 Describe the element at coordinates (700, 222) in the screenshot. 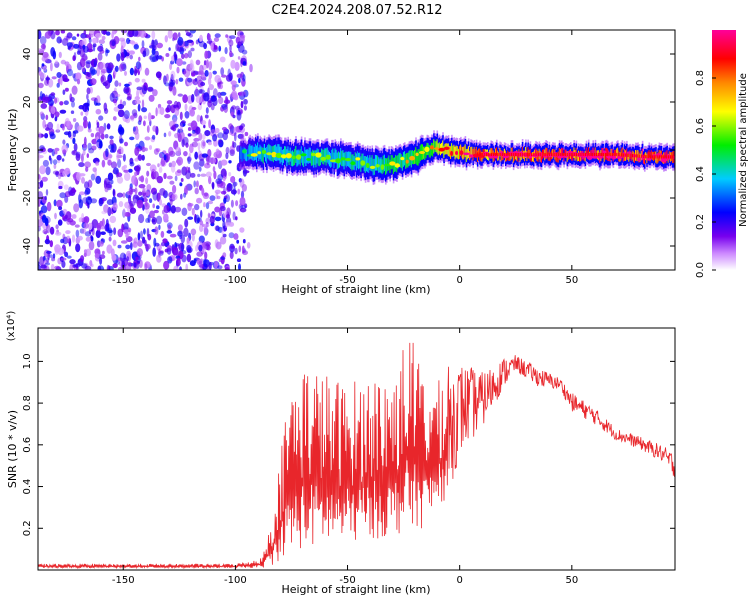

I see `colorbar-tick-label: 0.2` at that location.